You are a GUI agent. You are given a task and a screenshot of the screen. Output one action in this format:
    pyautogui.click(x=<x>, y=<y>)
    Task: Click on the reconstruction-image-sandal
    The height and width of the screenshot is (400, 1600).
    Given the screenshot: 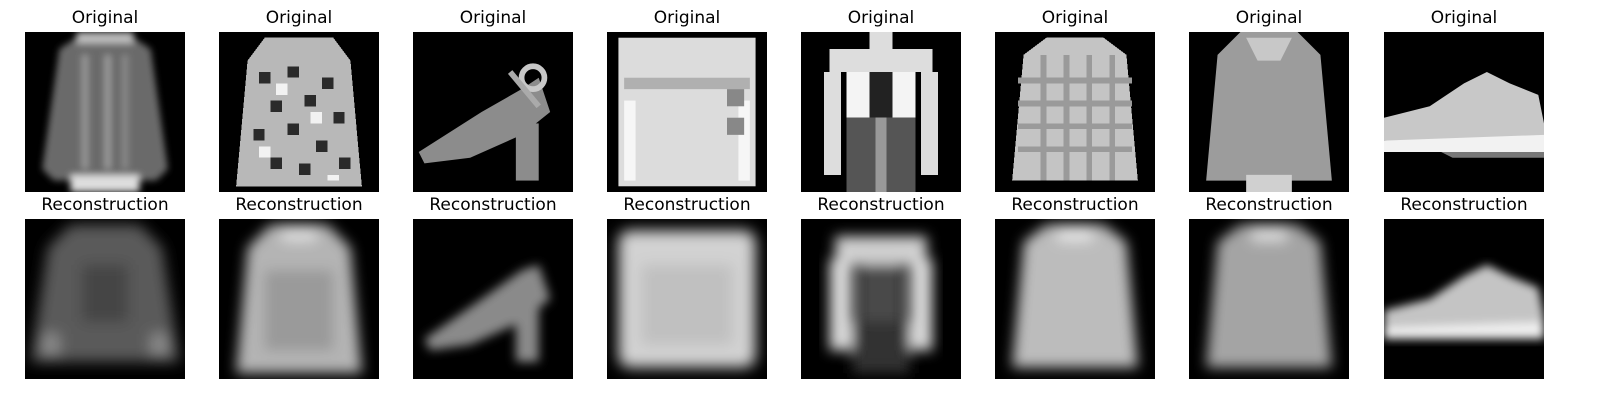 What is the action you would take?
    pyautogui.click(x=493, y=299)
    